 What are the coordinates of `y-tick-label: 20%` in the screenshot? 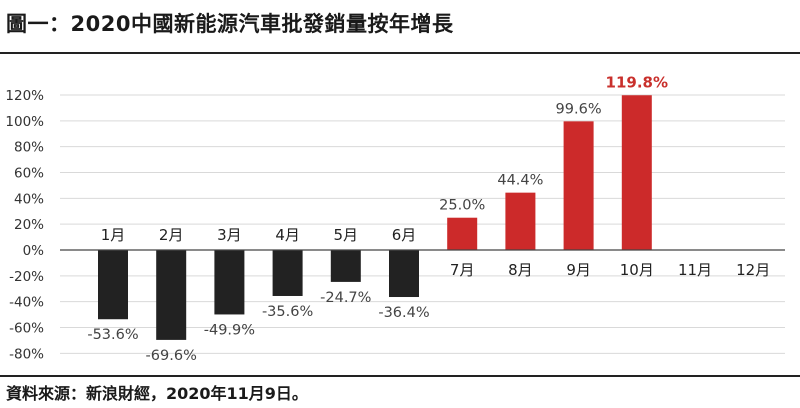 It's located at (29, 225).